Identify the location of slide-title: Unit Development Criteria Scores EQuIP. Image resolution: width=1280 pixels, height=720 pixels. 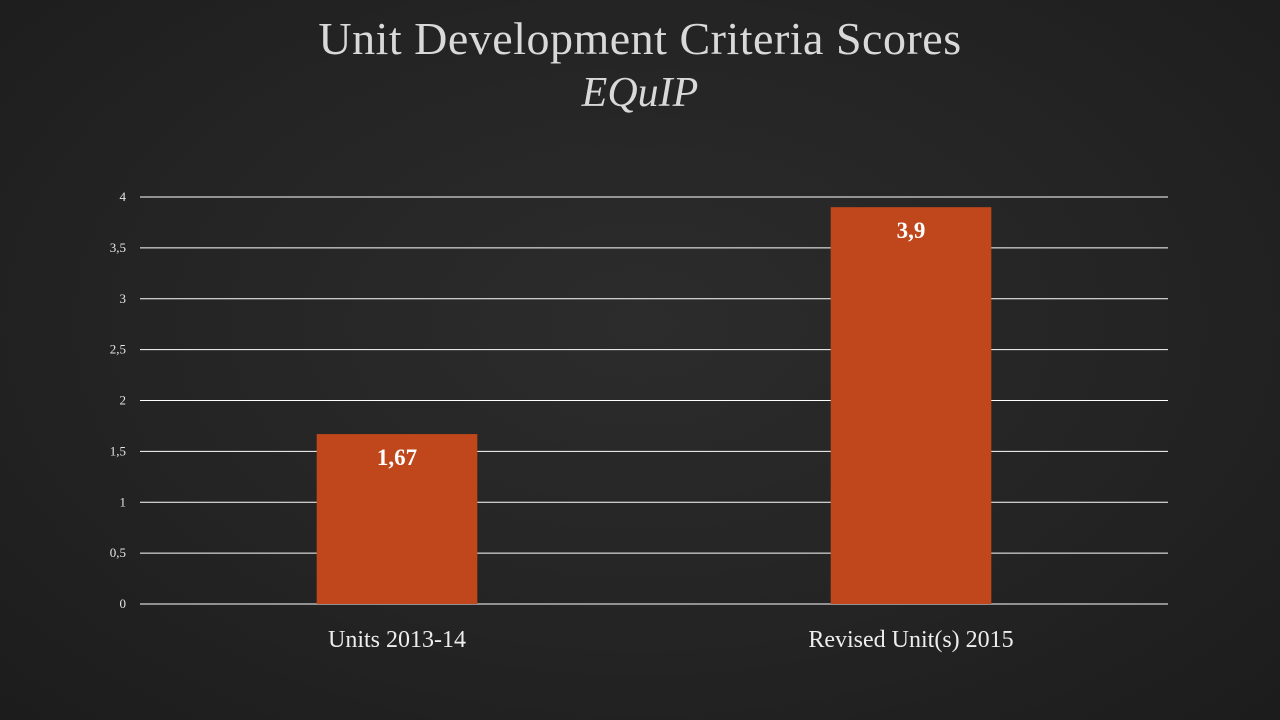
(640, 64).